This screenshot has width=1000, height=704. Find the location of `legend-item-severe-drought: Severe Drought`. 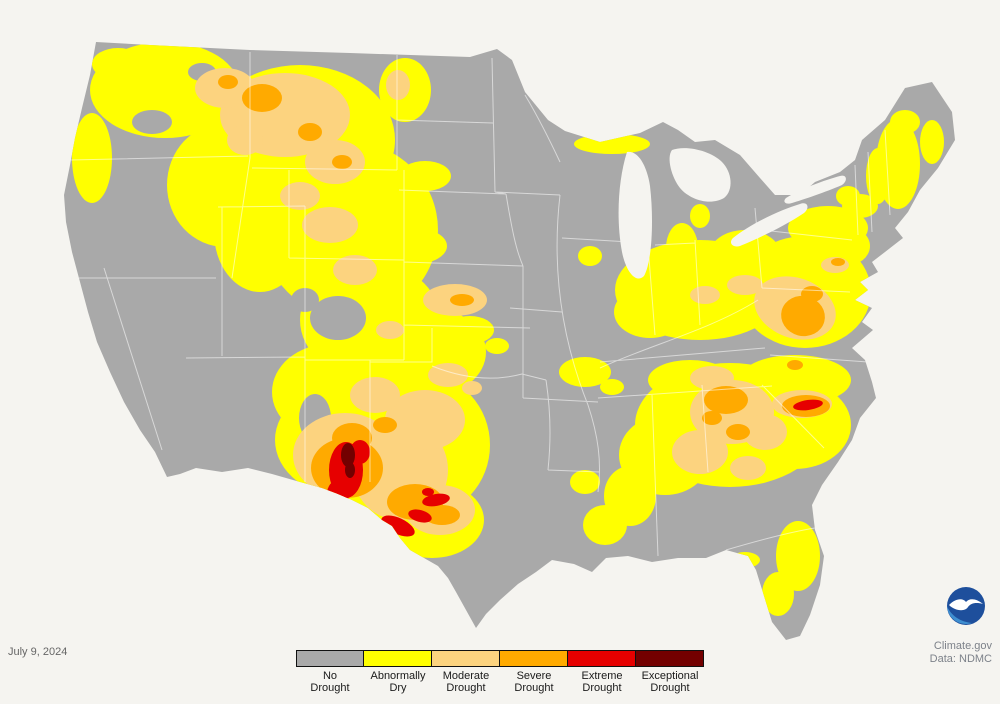

legend-item-severe-drought: Severe Drought is located at coordinates (534, 672).